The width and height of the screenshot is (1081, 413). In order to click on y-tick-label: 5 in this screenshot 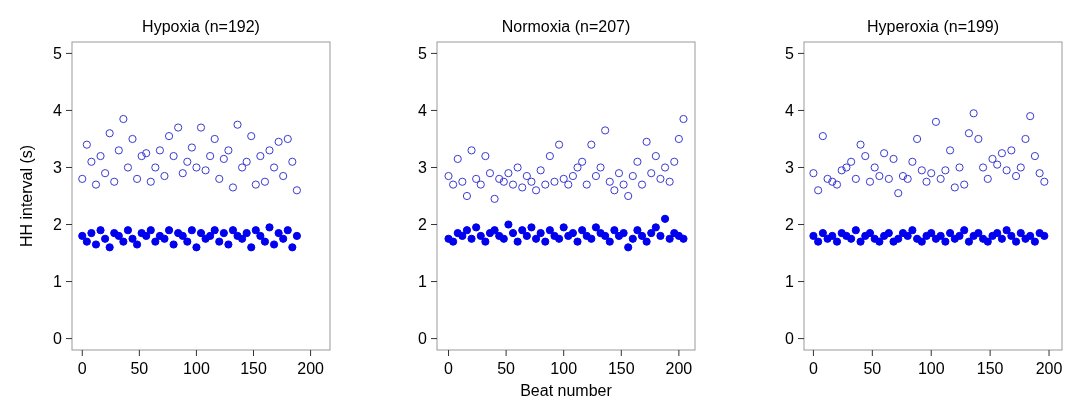, I will do `click(58, 54)`.